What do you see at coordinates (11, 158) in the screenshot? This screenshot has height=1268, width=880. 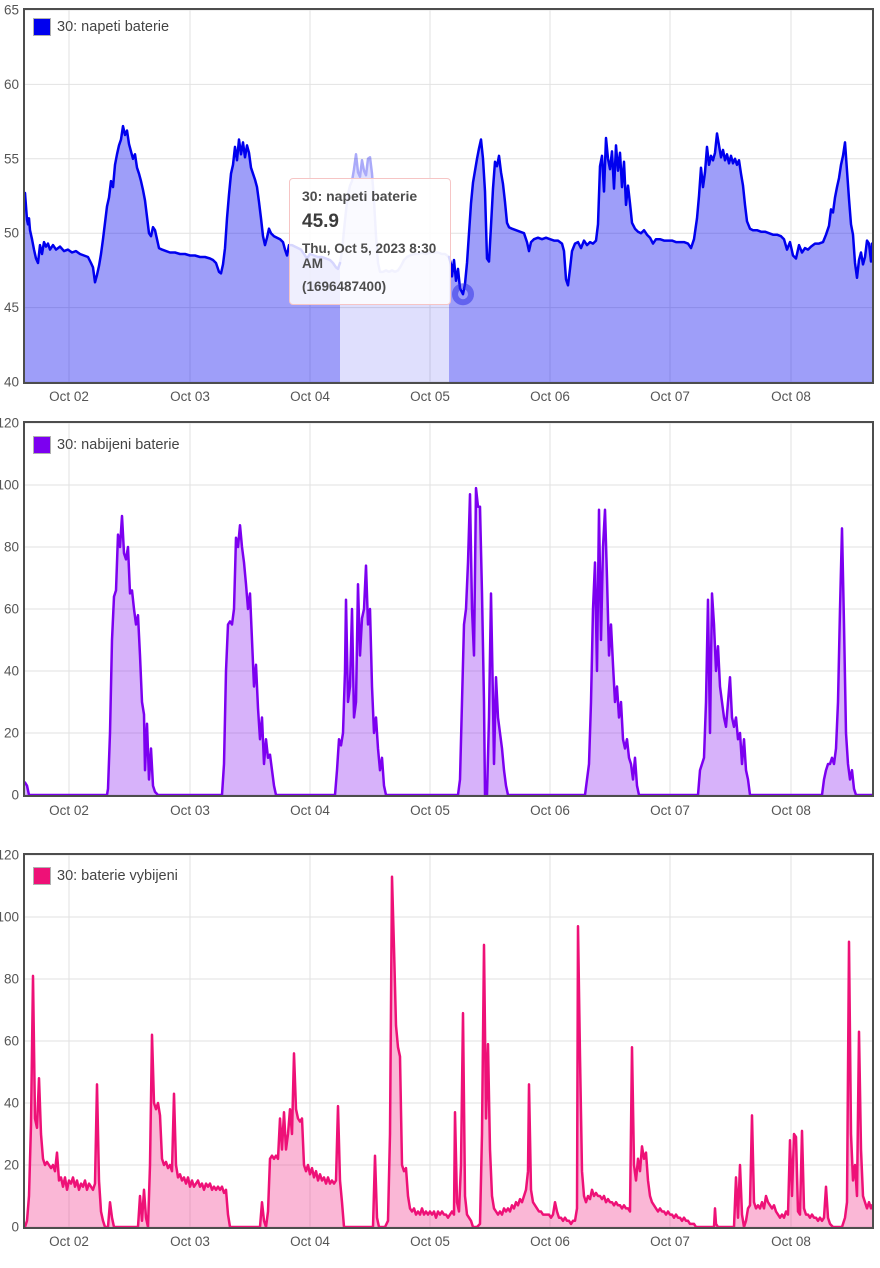 I see `y-axis-tick-label: 55` at bounding box center [11, 158].